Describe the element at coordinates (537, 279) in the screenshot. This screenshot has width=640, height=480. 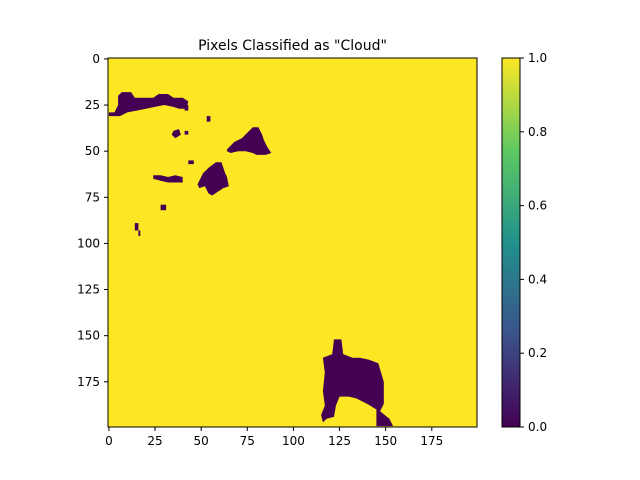
I see `colorbar-tick-label: 0.4` at that location.